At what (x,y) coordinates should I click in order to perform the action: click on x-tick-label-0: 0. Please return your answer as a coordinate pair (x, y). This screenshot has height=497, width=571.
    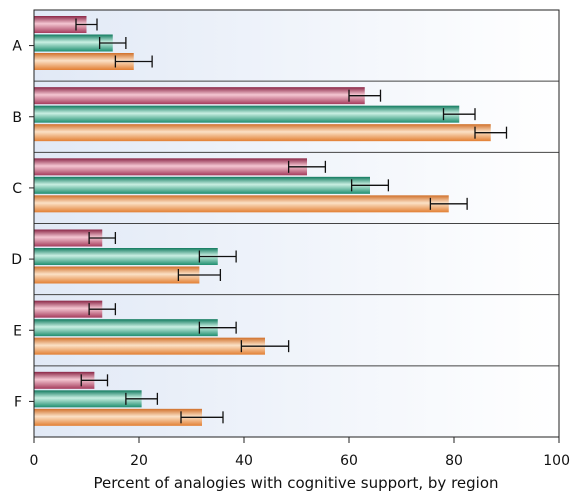
    Looking at the image, I should click on (34, 461).